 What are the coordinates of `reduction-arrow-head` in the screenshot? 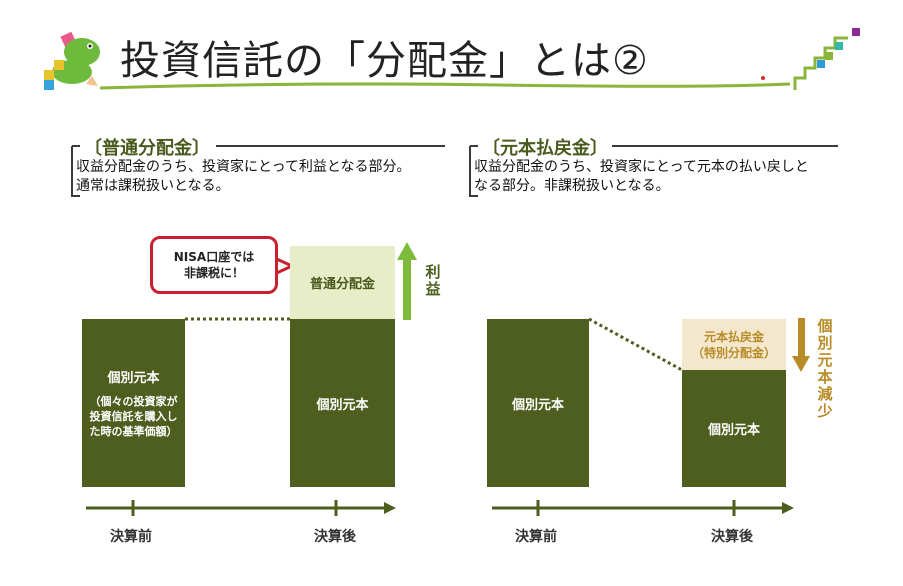 It's located at (801, 364).